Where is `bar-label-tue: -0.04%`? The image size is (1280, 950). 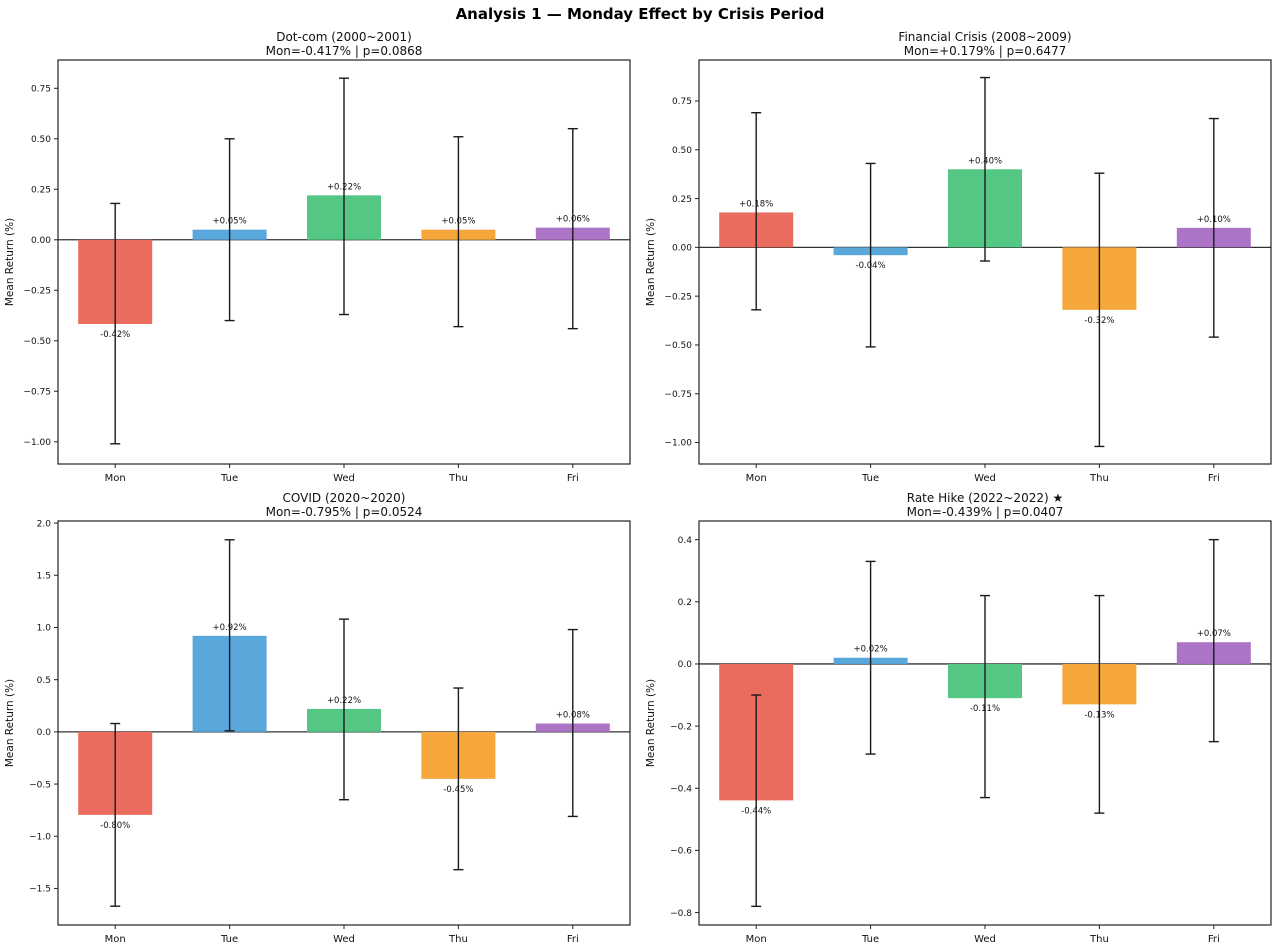 bar-label-tue: -0.04% is located at coordinates (871, 266).